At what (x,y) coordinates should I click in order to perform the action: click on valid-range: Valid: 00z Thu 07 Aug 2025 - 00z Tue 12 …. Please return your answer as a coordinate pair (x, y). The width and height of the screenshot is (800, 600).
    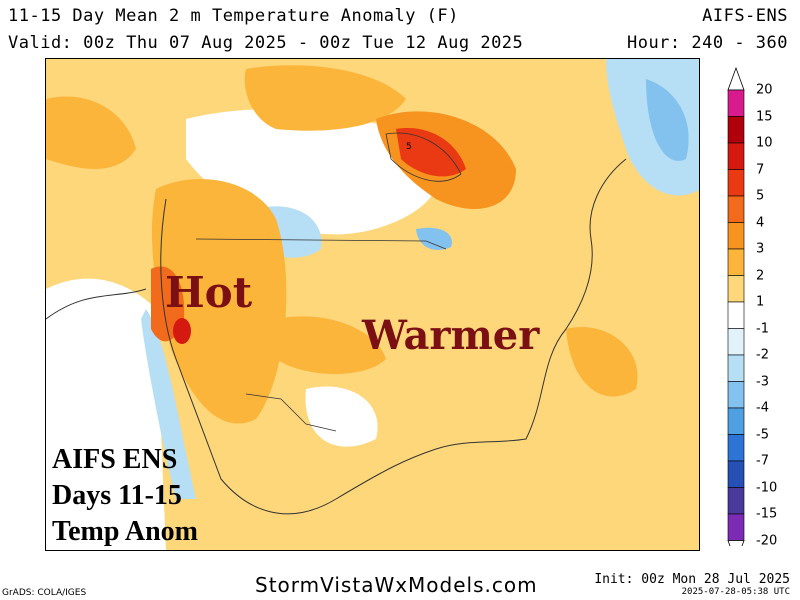
    Looking at the image, I should click on (266, 43).